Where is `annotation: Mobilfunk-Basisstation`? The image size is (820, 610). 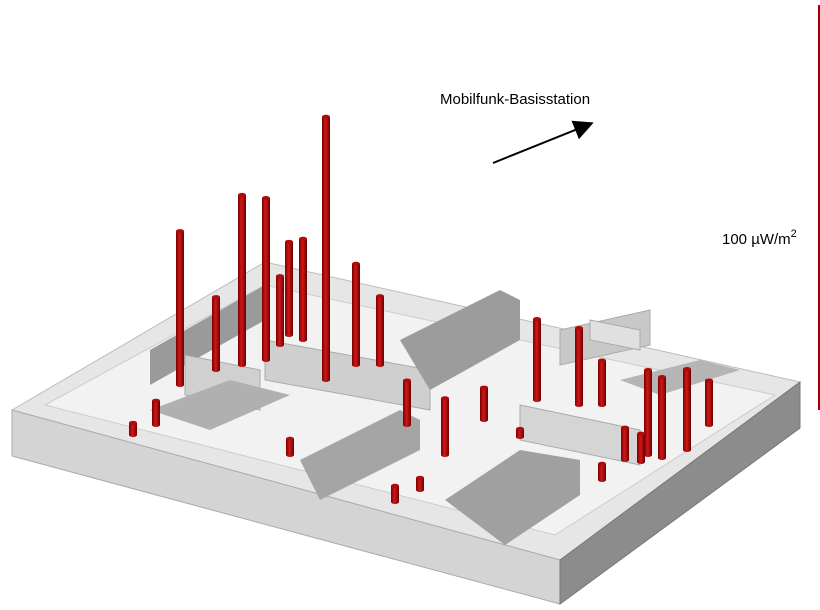 annotation: Mobilfunk-Basisstation is located at coordinates (515, 99).